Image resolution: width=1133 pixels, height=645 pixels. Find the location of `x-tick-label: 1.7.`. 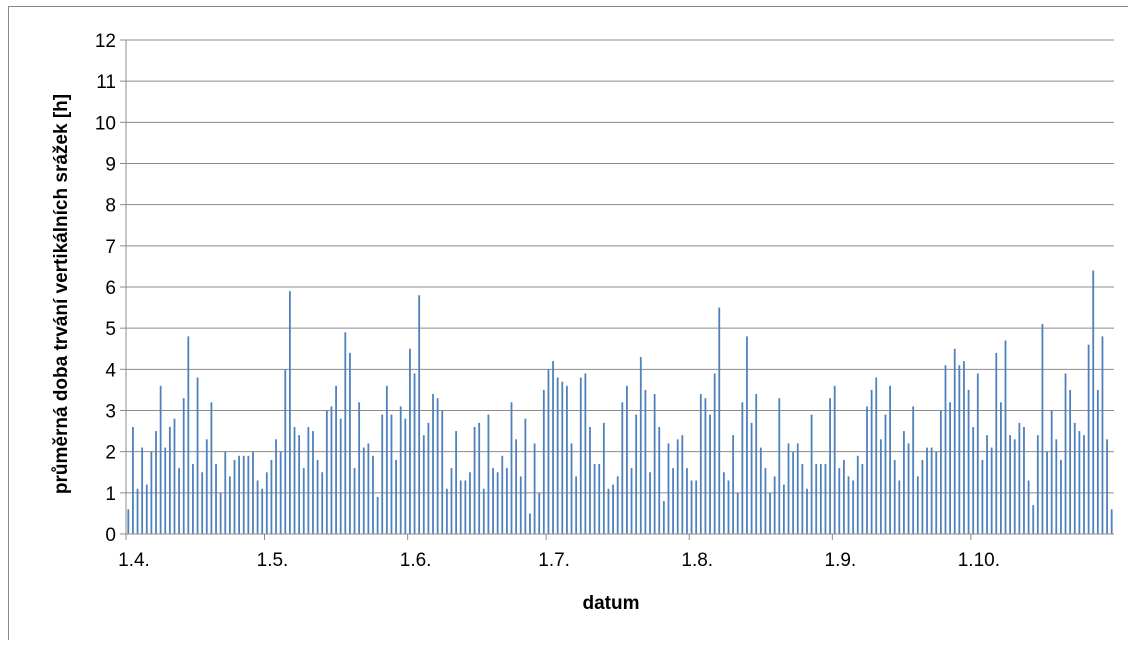

x-tick-label: 1.7. is located at coordinates (554, 560).